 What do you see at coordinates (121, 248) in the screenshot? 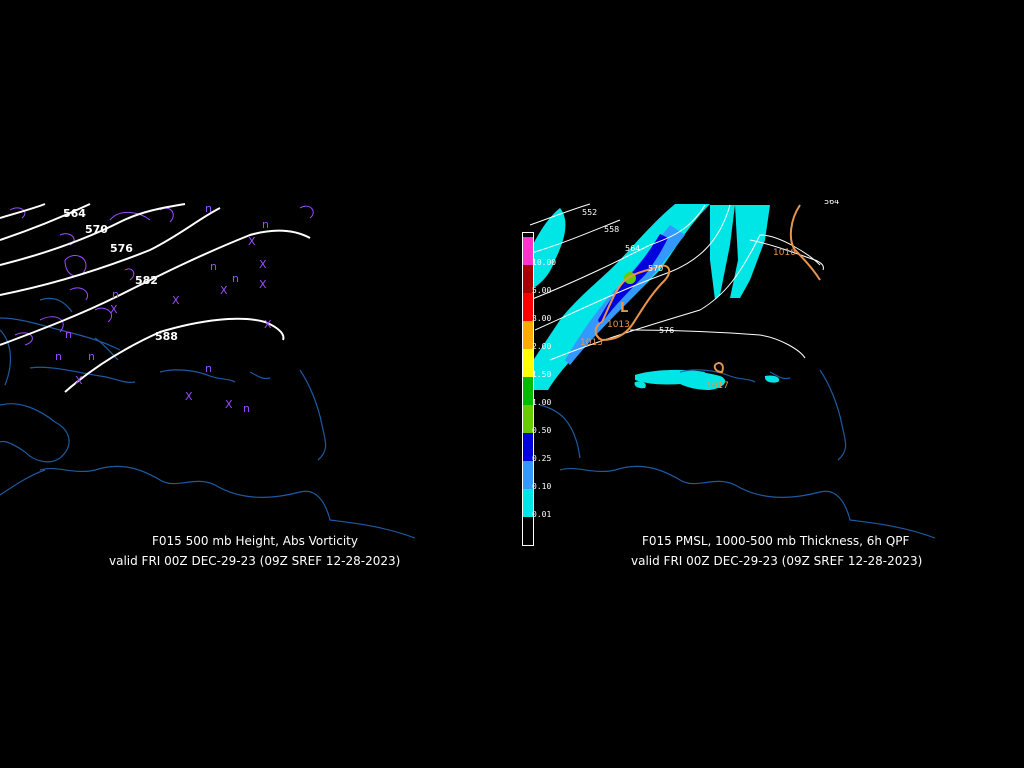
I see `contour-label: 576` at bounding box center [121, 248].